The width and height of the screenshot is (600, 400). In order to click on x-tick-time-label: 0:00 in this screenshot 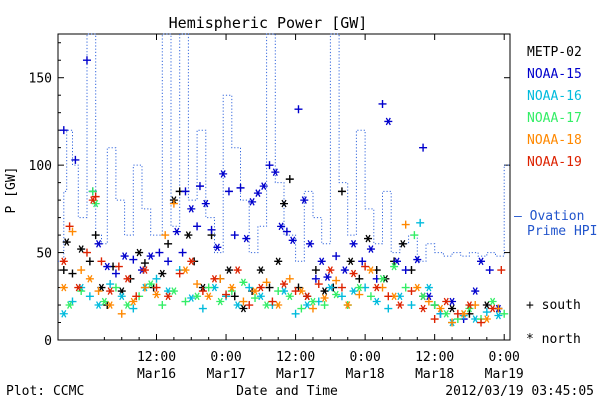, I will do `click(364, 357)`.